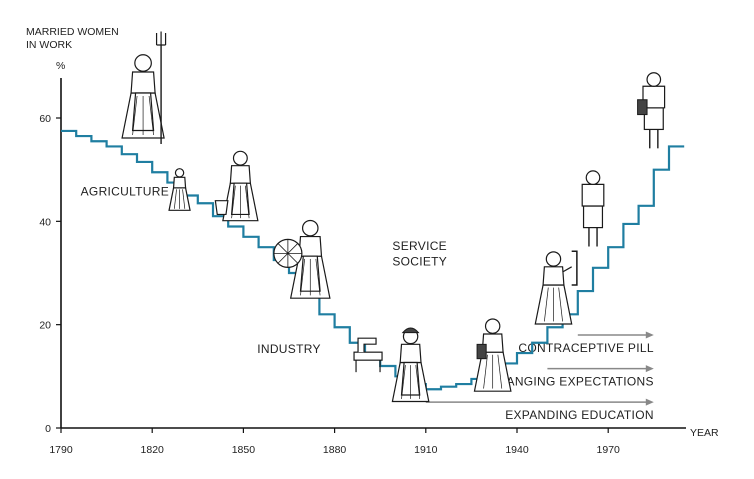 Image resolution: width=754 pixels, height=479 pixels. What do you see at coordinates (609, 450) in the screenshot?
I see `x-tick-label: 1970` at bounding box center [609, 450].